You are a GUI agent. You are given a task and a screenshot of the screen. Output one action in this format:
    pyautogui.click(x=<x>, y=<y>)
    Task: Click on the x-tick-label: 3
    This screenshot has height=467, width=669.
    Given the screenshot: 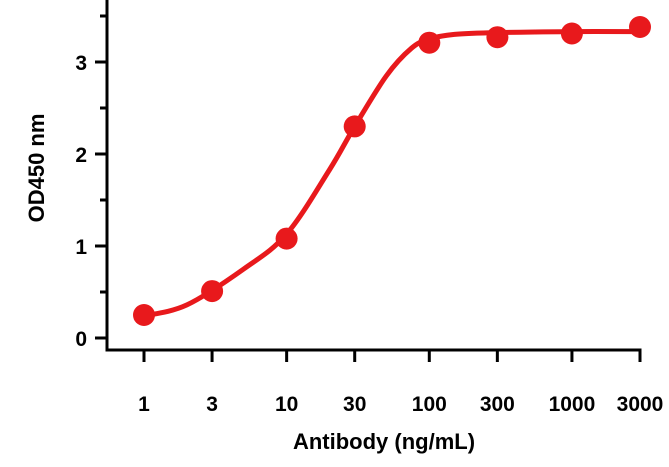 What is the action you would take?
    pyautogui.click(x=212, y=404)
    